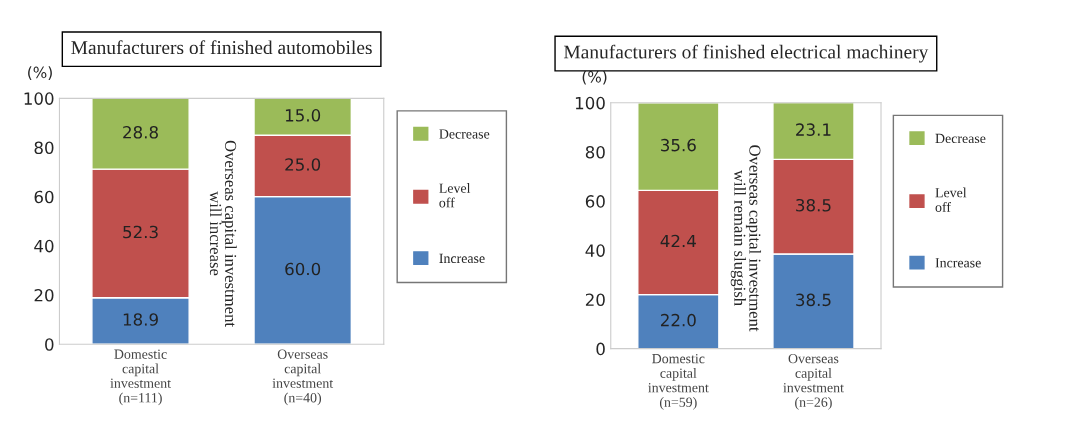  What do you see at coordinates (303, 164) in the screenshot?
I see `data-label: 25.0` at bounding box center [303, 164].